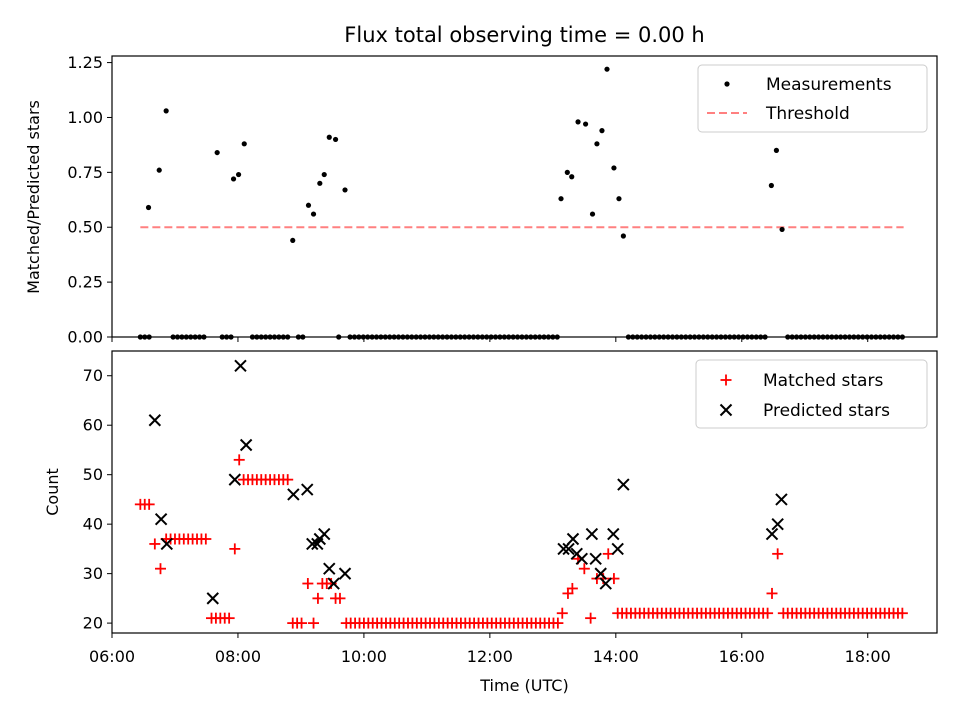 This screenshot has width=960, height=720. Describe the element at coordinates (112, 656) in the screenshot. I see `x-tick-label: 06:00` at that location.